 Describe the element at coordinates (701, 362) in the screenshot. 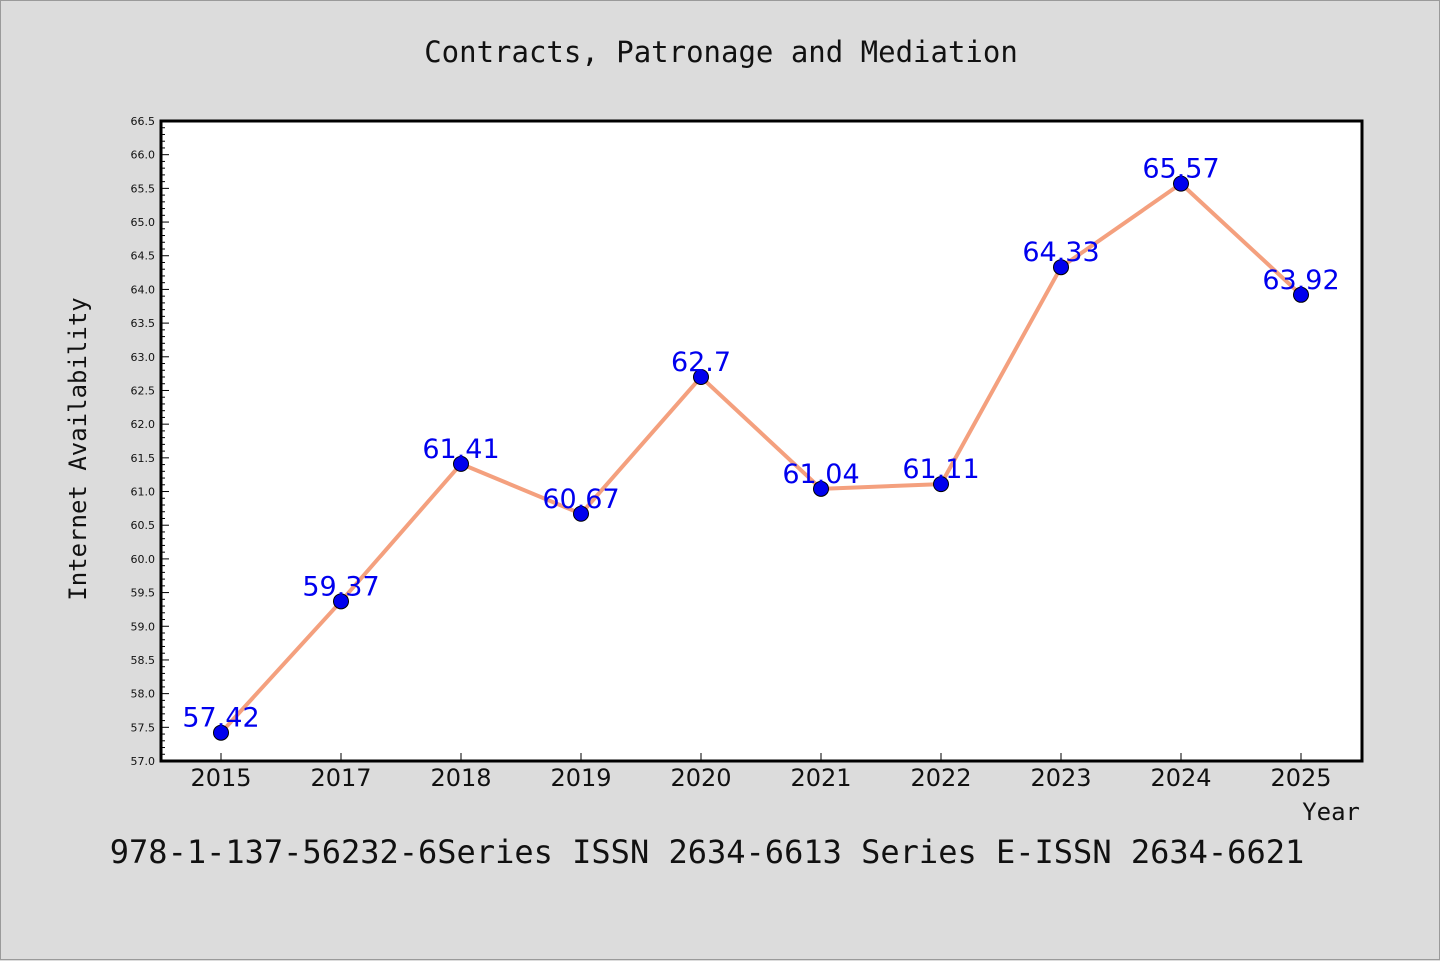

I see `data-label: 62.7` at that location.